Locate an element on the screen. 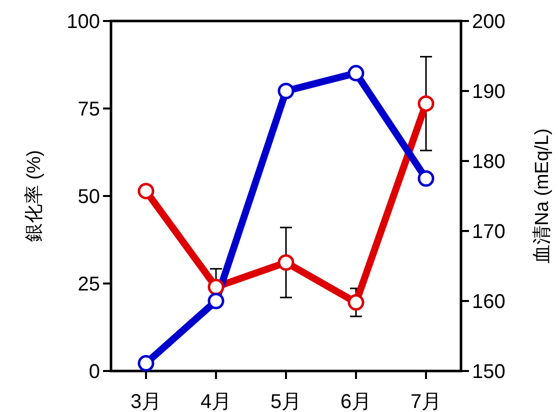 This screenshot has height=412, width=558. y-tick-label: 0 is located at coordinates (94, 372).